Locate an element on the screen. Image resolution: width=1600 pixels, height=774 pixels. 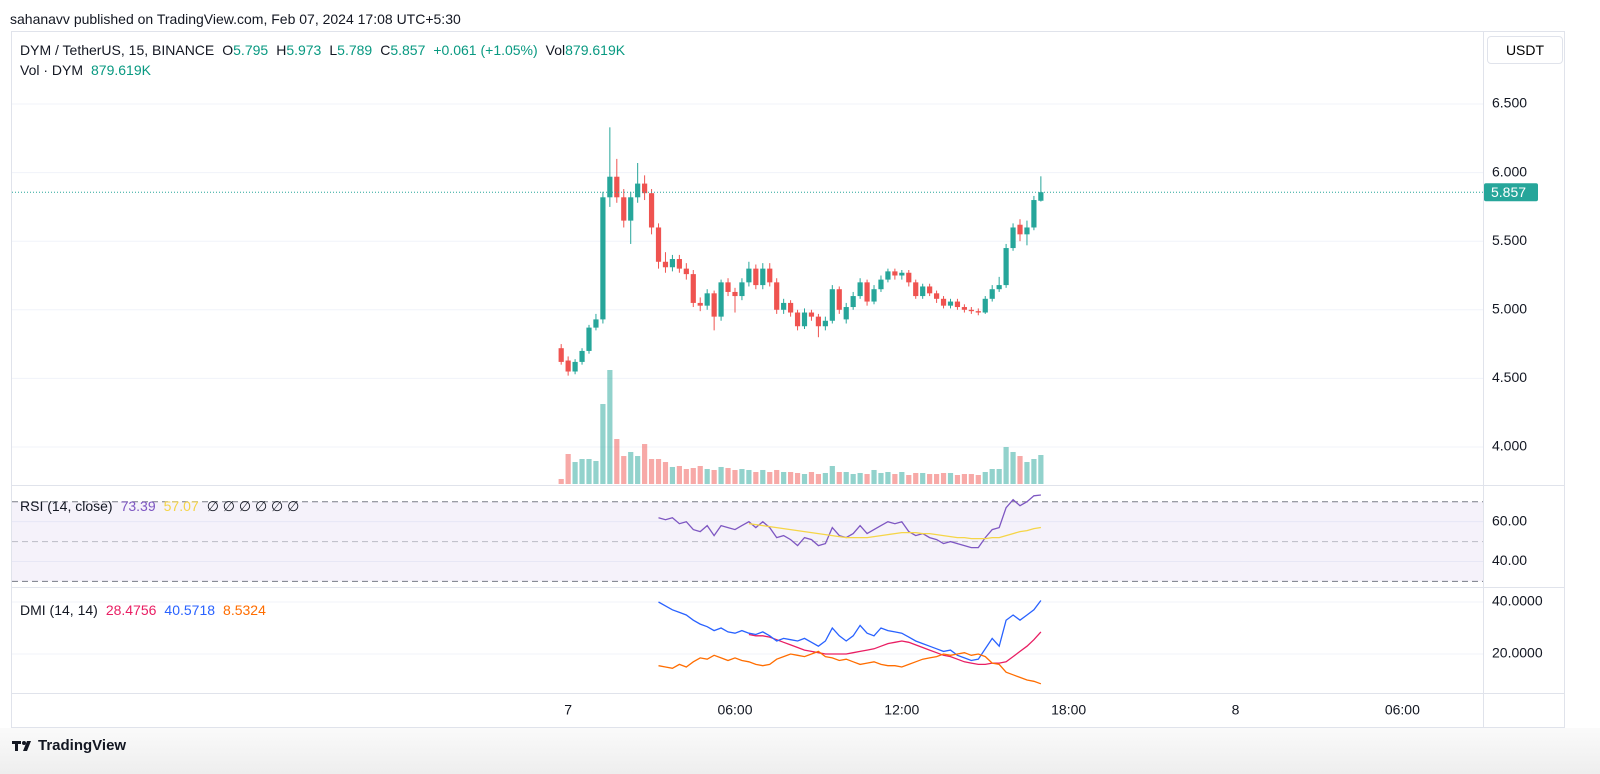
y-tick-label: 40.0000 is located at coordinates (1517, 601).